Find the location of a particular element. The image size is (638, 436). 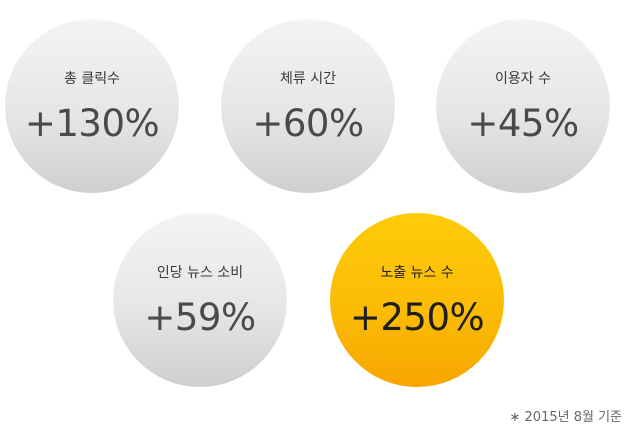

stat-label: 노출 뉴스 수 is located at coordinates (417, 273).